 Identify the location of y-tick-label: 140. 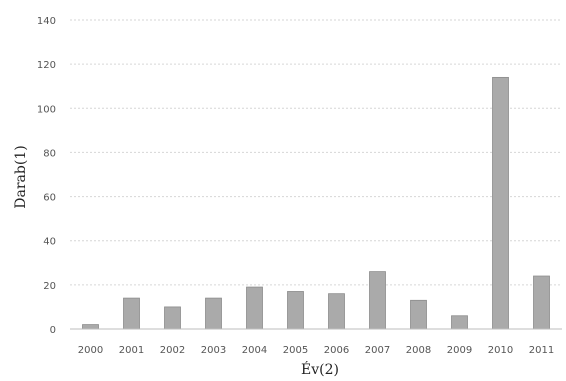
(46, 21).